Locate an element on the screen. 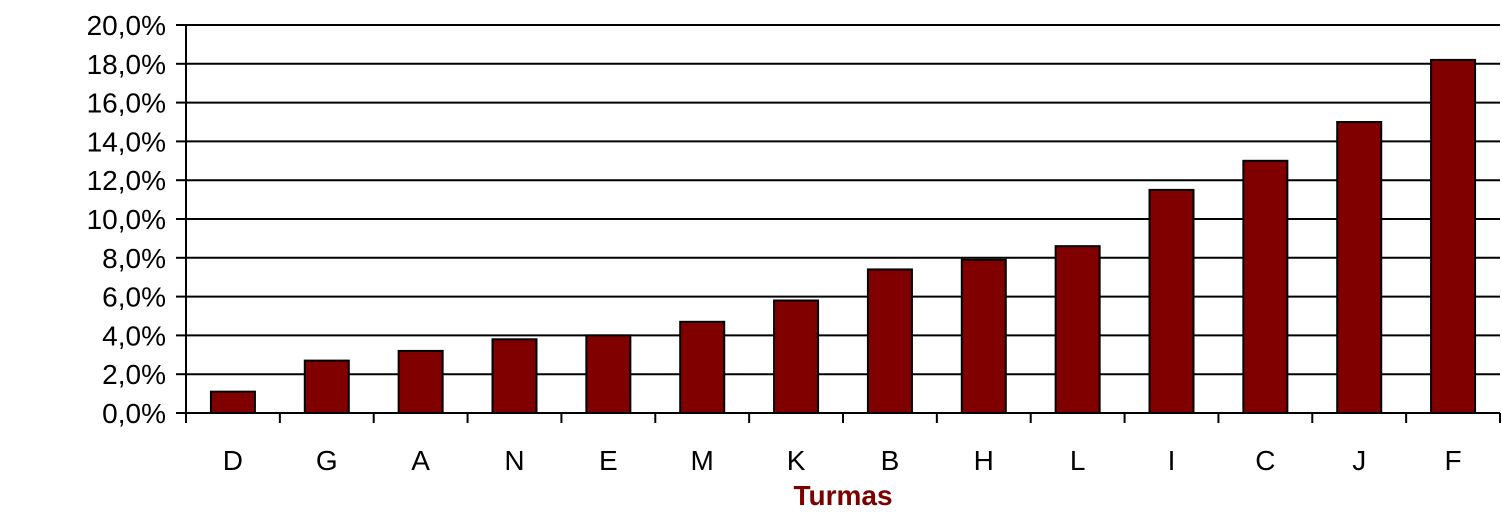 Image resolution: width=1502 pixels, height=512 pixels. y-tick-label: 0,0% is located at coordinates (134, 413).